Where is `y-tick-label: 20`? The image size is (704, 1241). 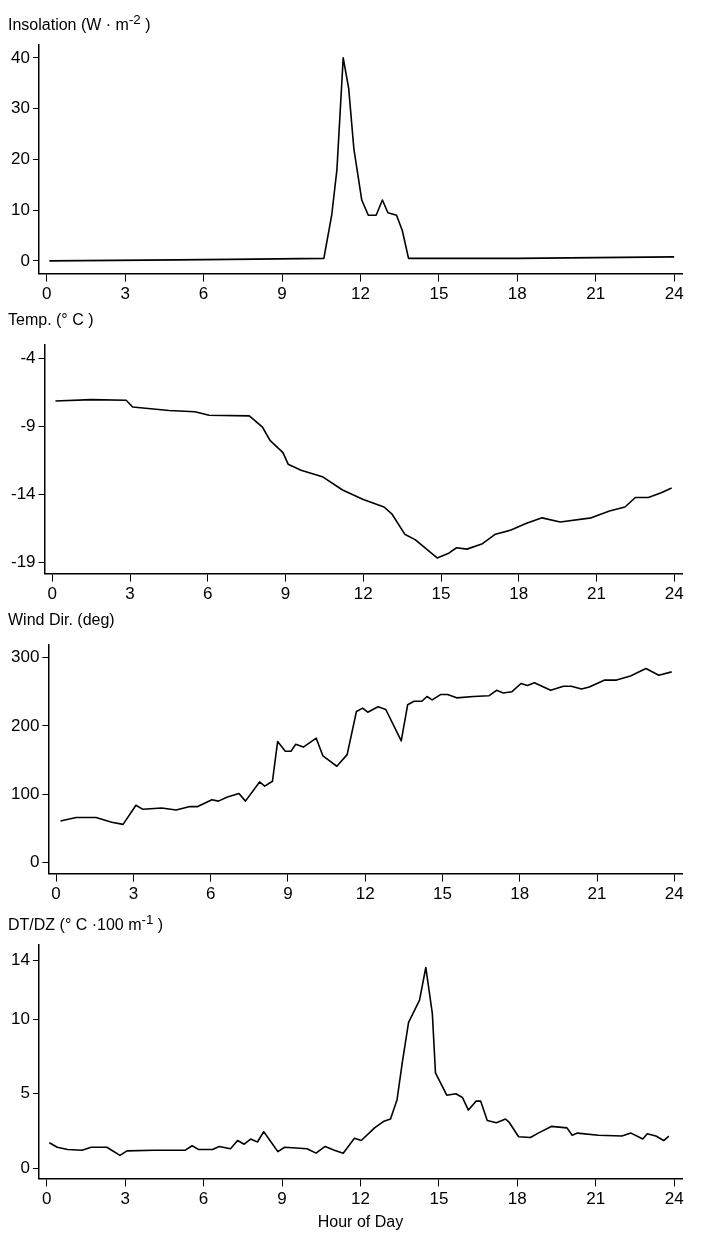 y-tick-label: 20 is located at coordinates (20, 159).